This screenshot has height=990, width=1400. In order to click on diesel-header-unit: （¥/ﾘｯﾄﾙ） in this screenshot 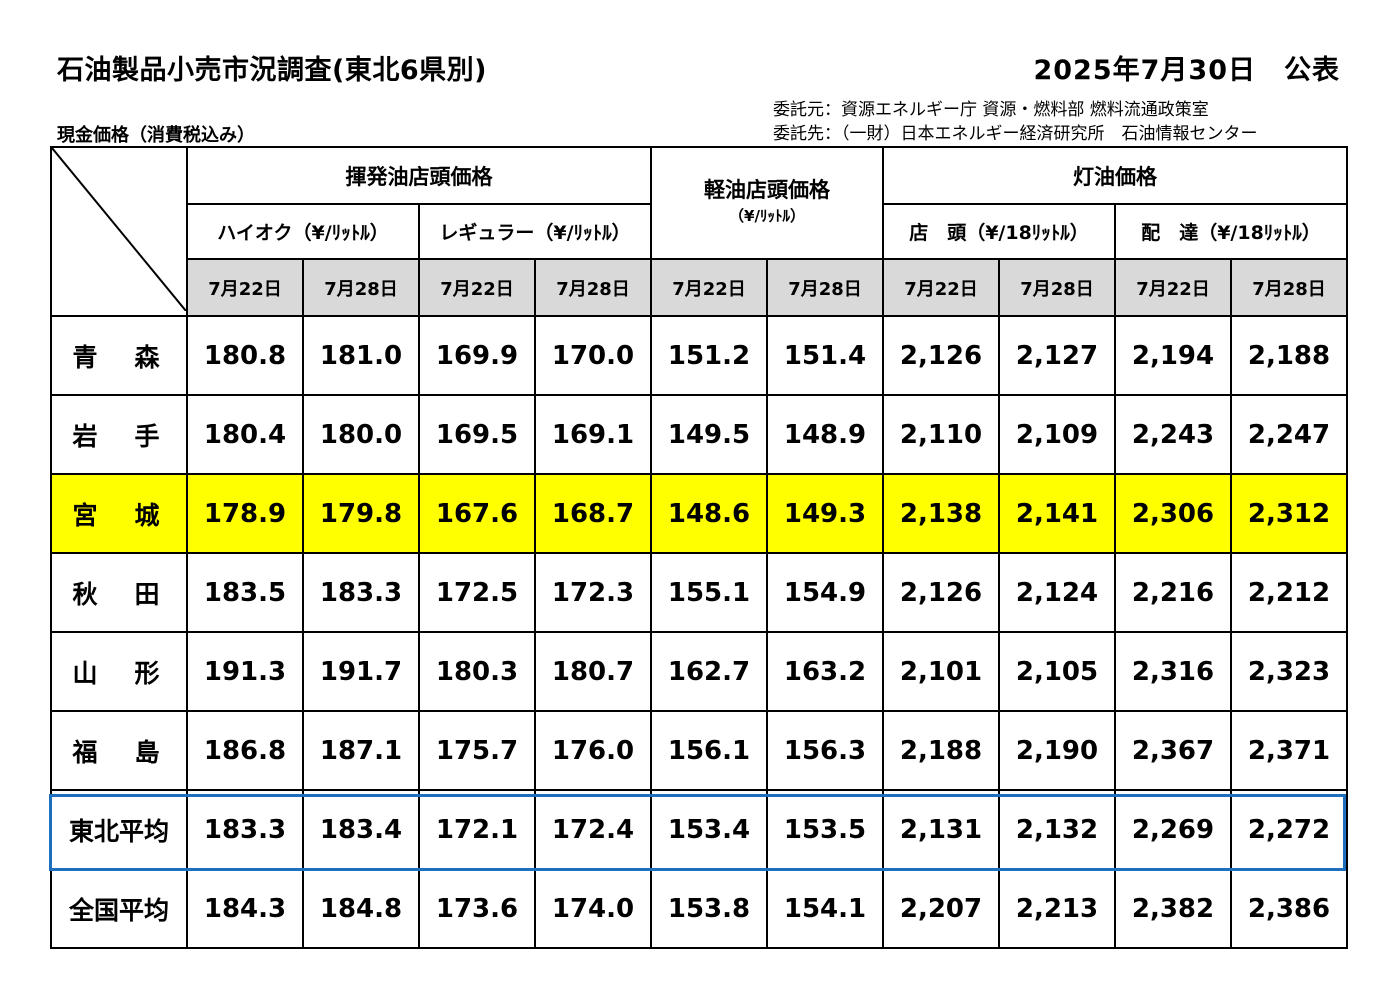, I will do `click(767, 216)`.